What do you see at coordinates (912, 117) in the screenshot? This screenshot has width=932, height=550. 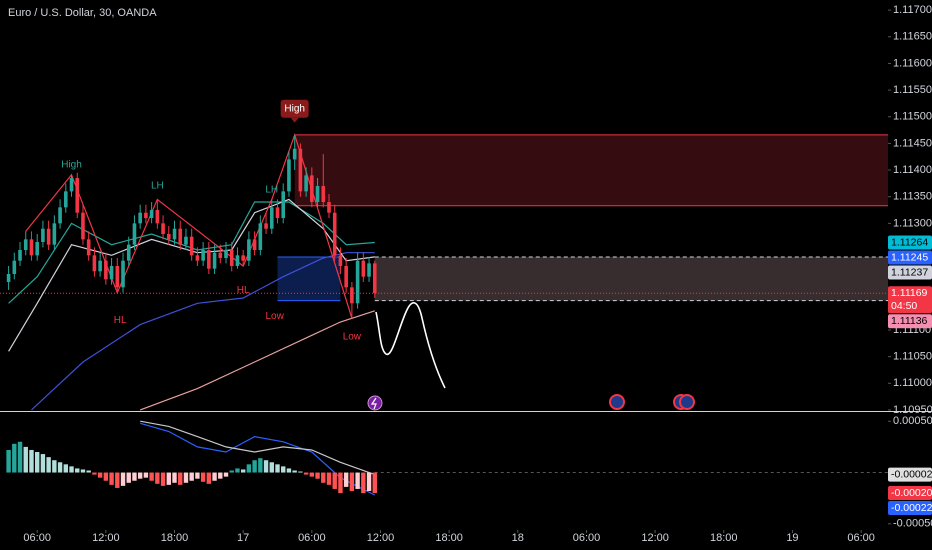 I see `y-tick-label: 1.11500` at bounding box center [912, 117].